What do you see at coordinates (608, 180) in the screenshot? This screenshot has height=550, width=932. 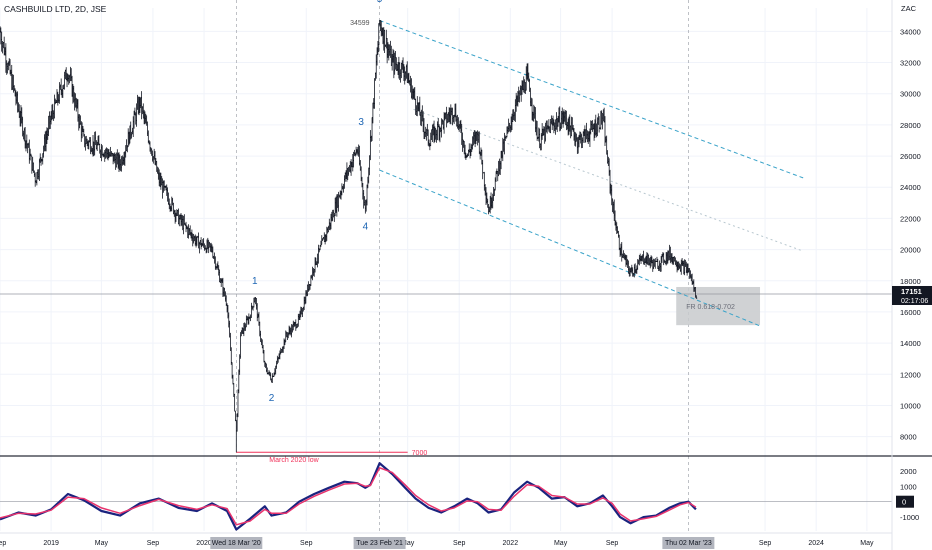 I see `channel-middle-line` at bounding box center [608, 180].